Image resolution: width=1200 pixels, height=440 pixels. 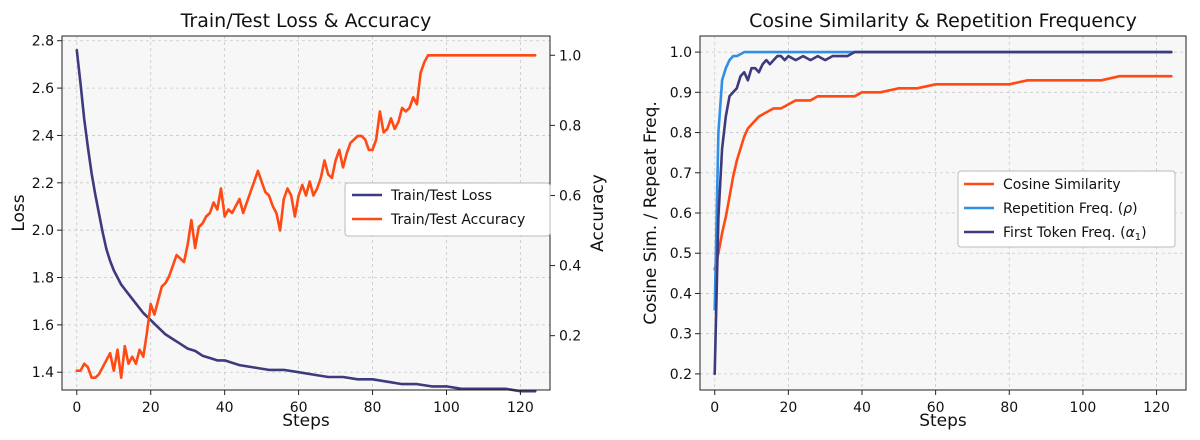 What do you see at coordinates (43, 373) in the screenshot?
I see `left-ytick-label-0: 1.4` at bounding box center [43, 373].